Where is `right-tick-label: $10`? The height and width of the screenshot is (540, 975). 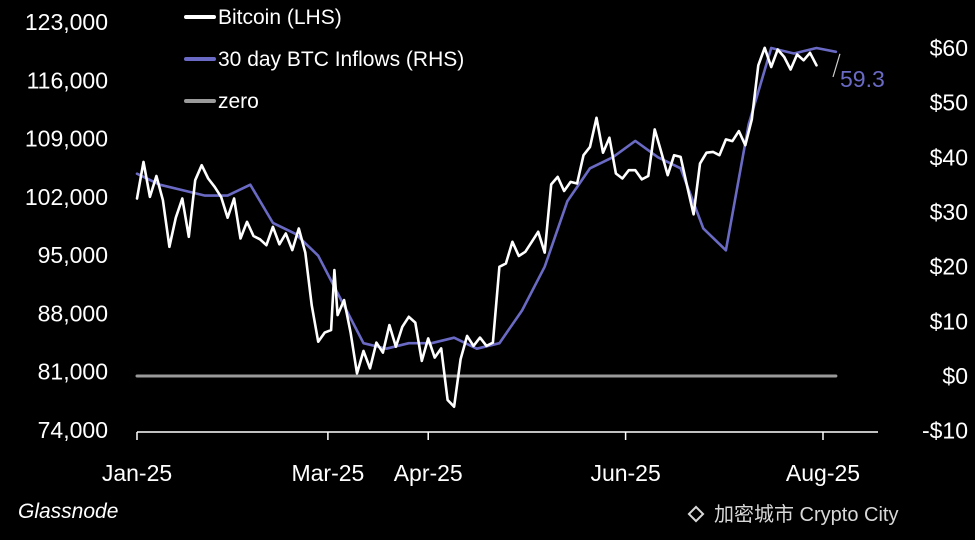
right-tick-label: $10 is located at coordinates (949, 321).